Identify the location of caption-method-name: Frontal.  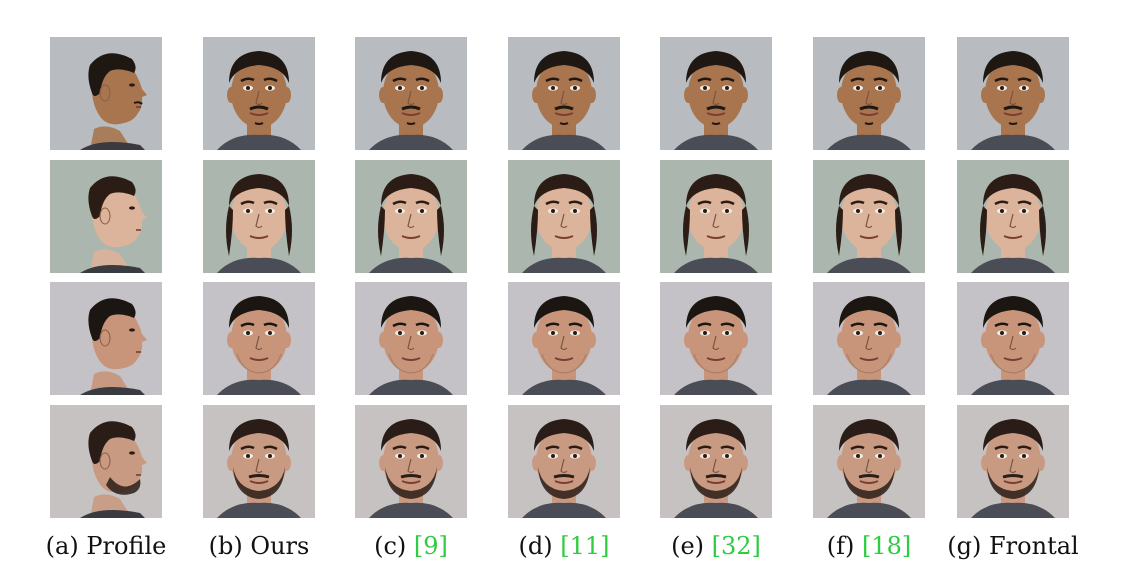
(1034, 546).